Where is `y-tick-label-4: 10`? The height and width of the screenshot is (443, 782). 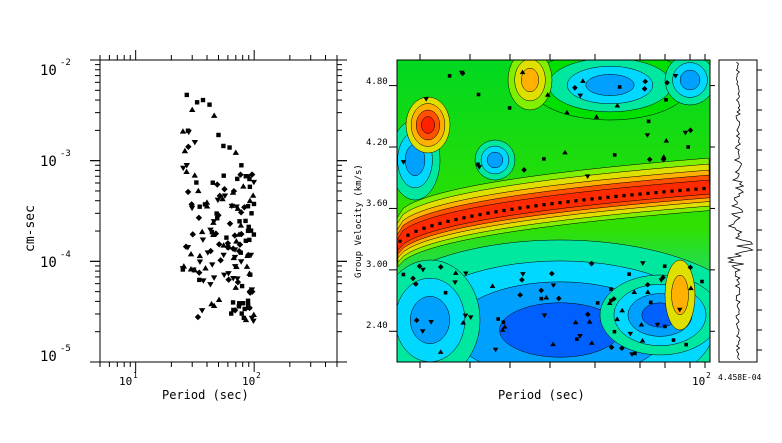 y-tick-label-4: 10 is located at coordinates (48, 357).